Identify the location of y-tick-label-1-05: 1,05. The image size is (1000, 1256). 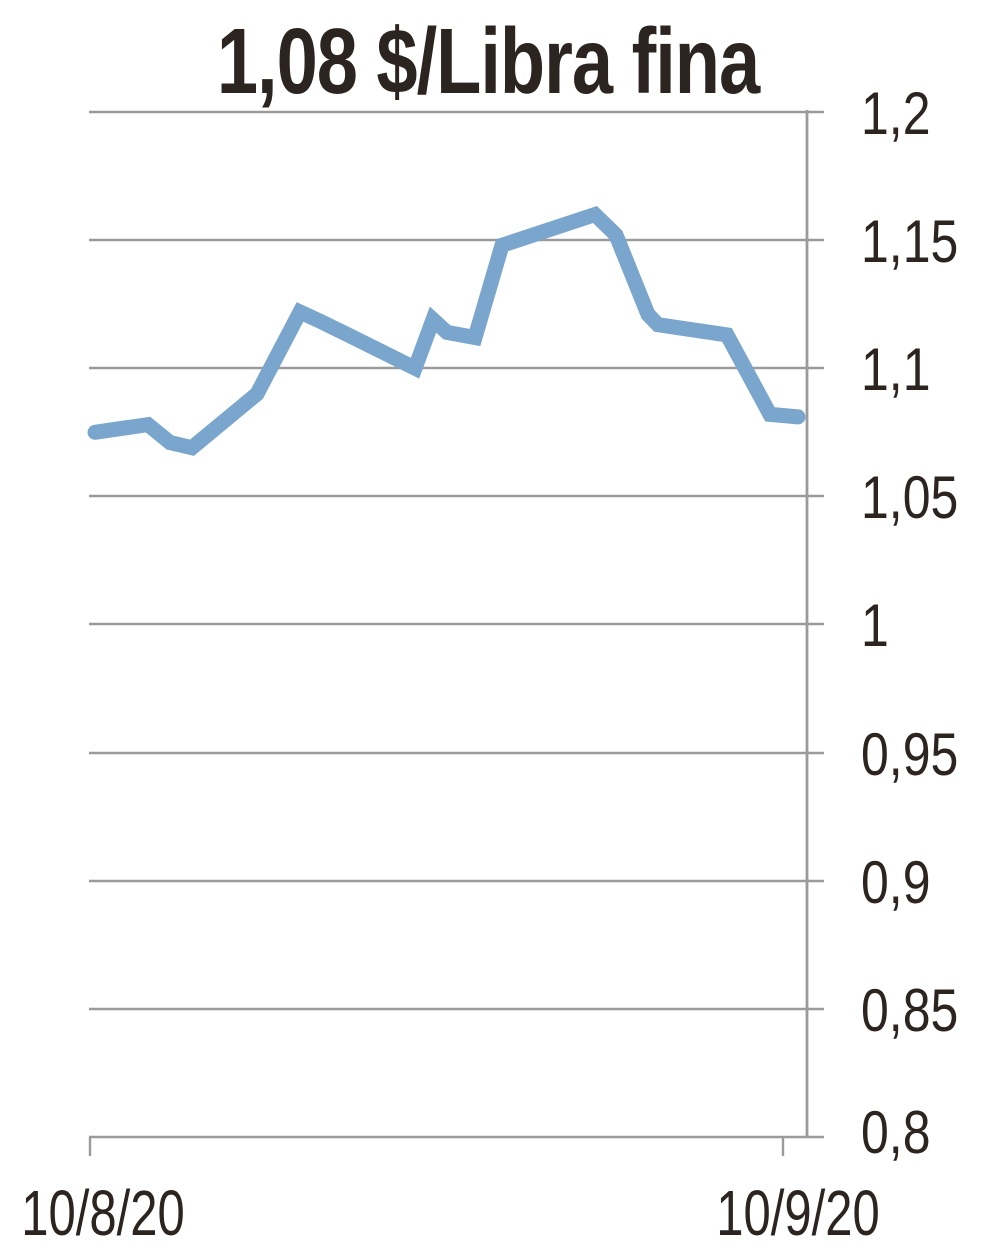
(909, 497).